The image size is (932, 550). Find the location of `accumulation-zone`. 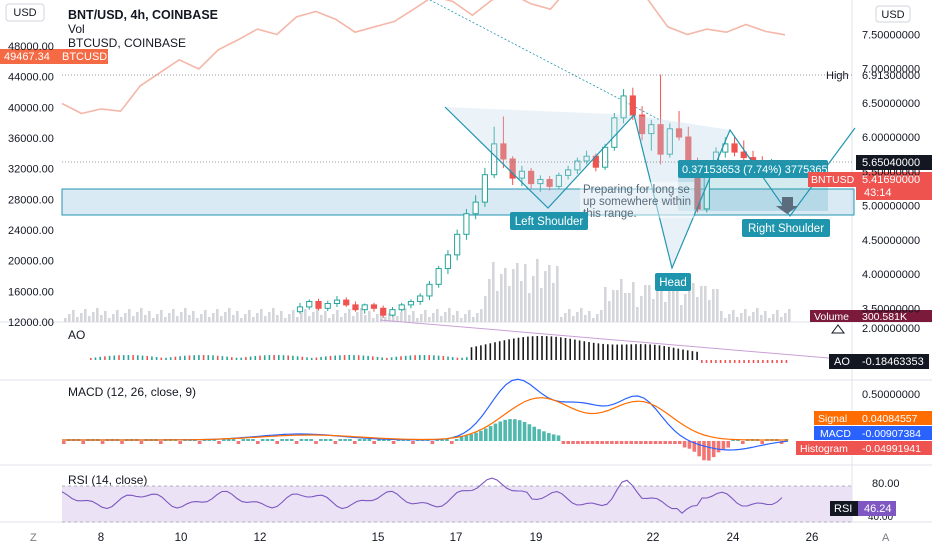

accumulation-zone is located at coordinates (458, 202).